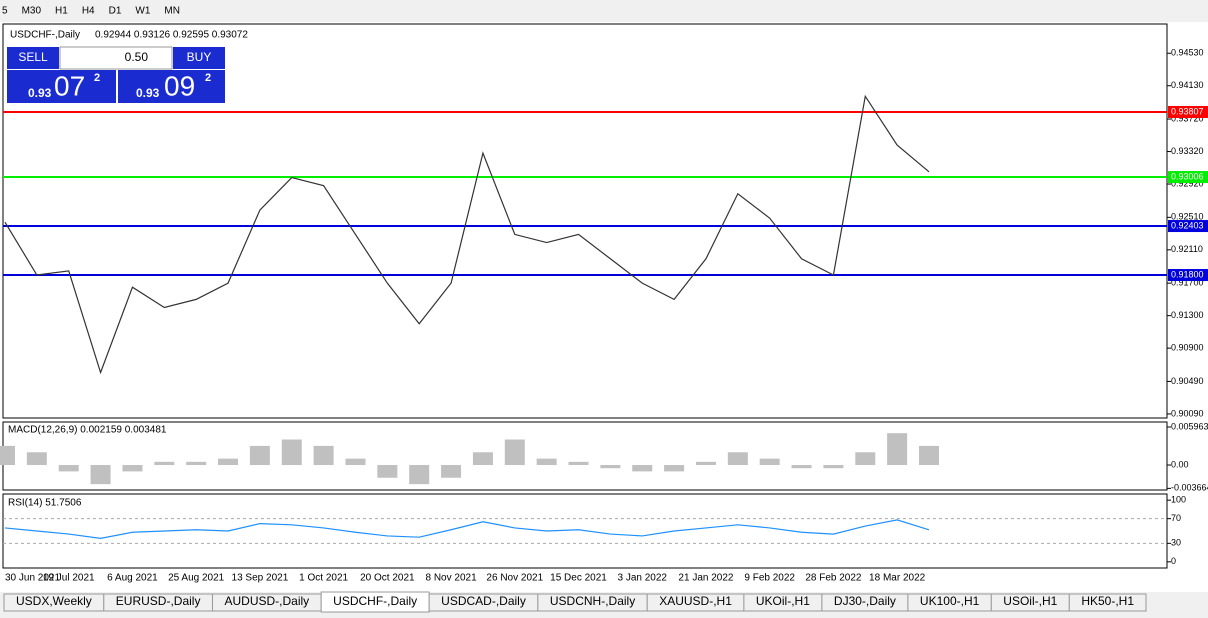 The image size is (1208, 618). I want to click on sell-button, so click(33, 58).